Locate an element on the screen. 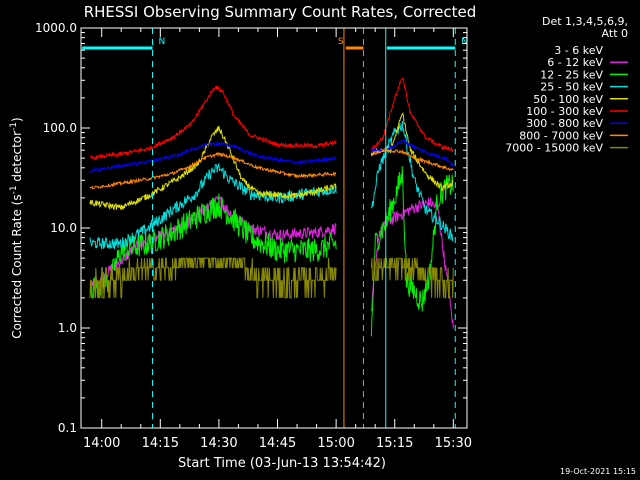  legend-label-8: 7000 - 15000 keV is located at coordinates (554, 148).